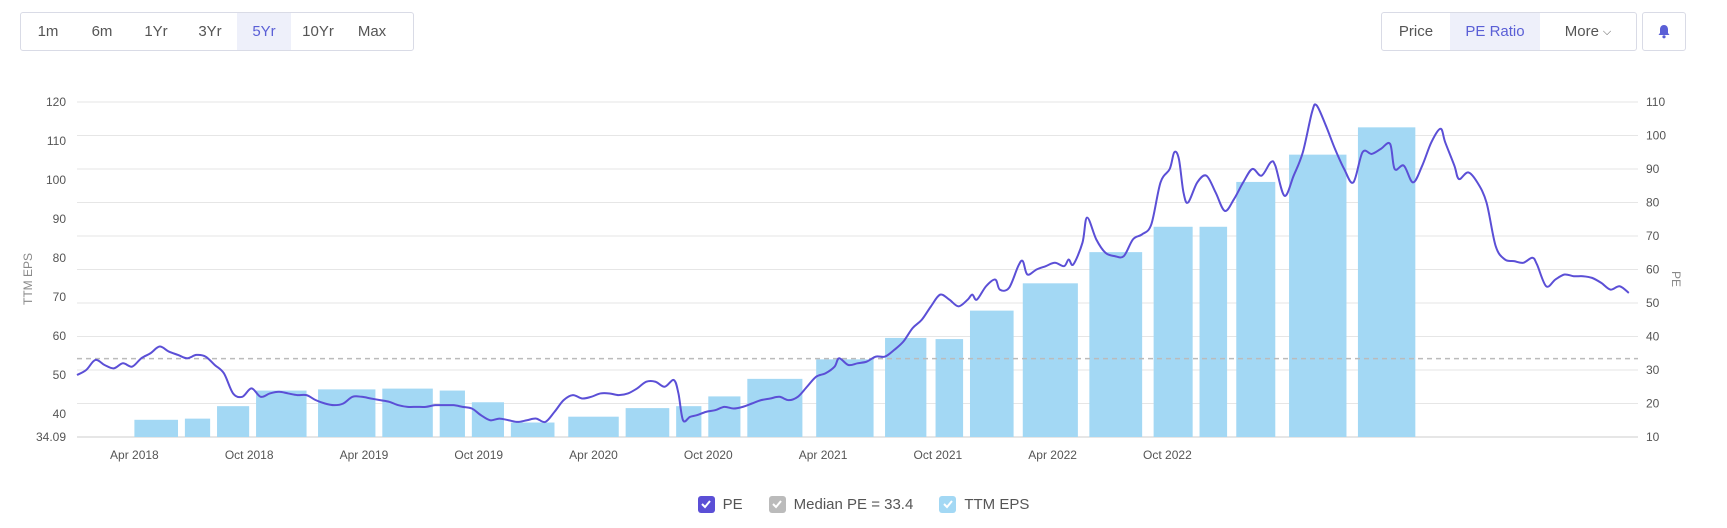 The image size is (1727, 528). I want to click on right-tick-label-6: 70, so click(1653, 236).